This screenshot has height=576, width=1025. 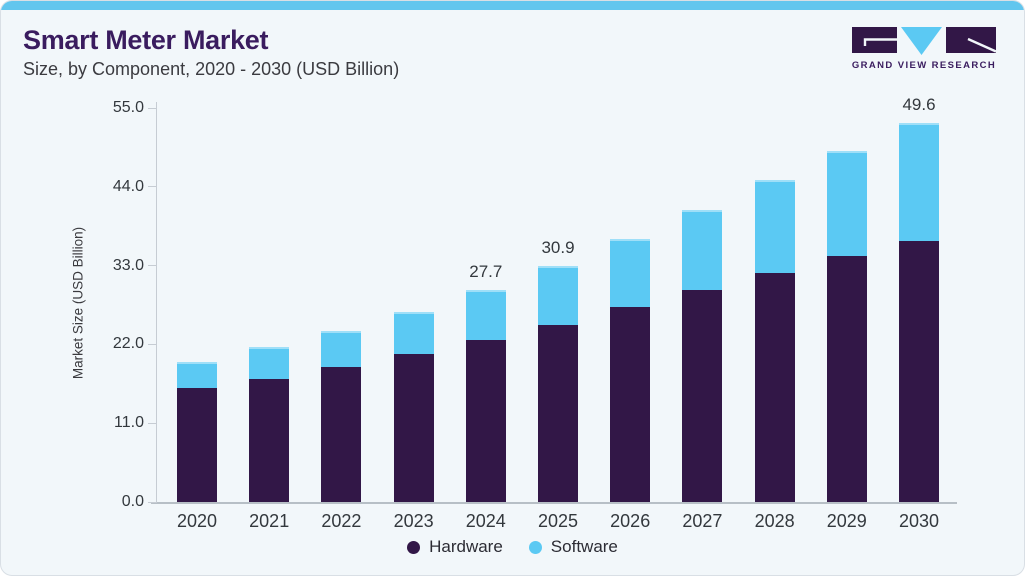 What do you see at coordinates (128, 186) in the screenshot?
I see `y-tick-label: 44.0` at bounding box center [128, 186].